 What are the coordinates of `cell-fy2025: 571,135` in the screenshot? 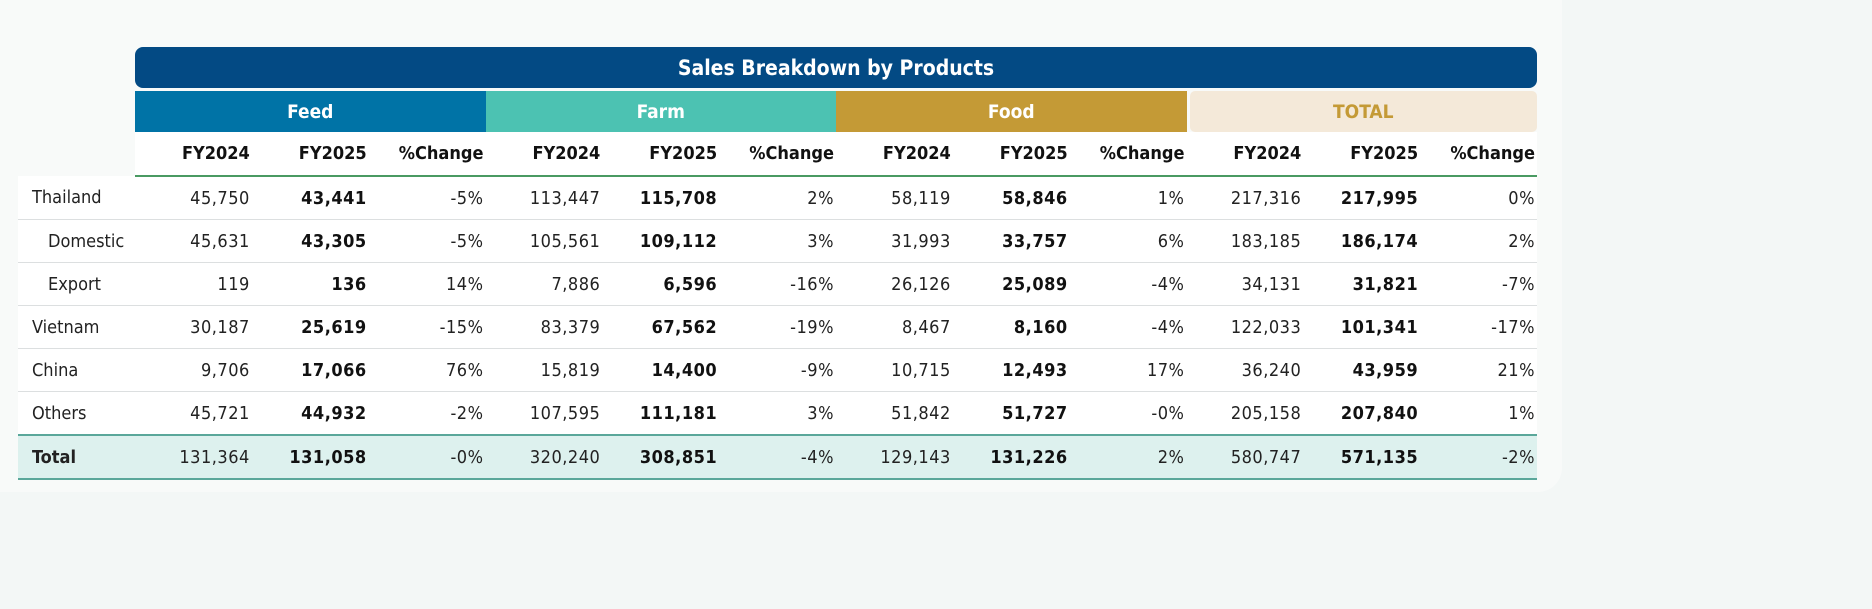 It's located at (1362, 457).